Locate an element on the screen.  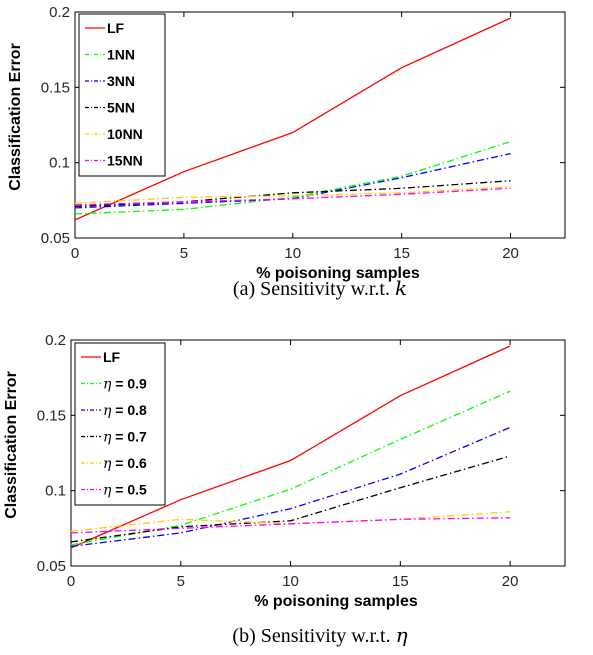
legend-label-2: 3NN is located at coordinates (121, 81).